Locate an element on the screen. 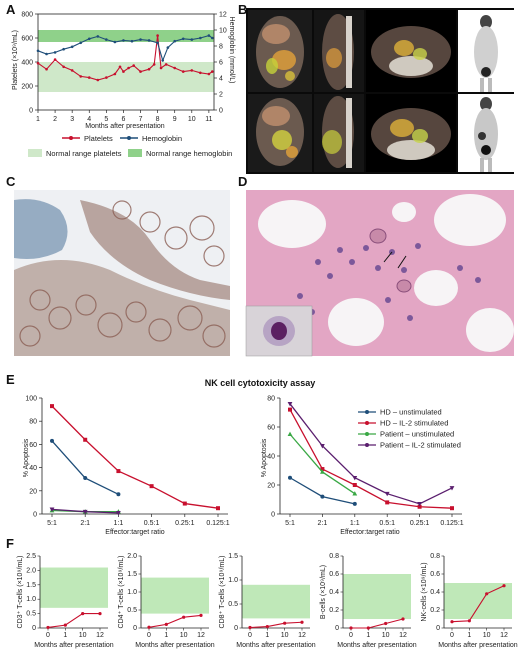 The image size is (520, 656). legend-hemoglobin-marker is located at coordinates (129, 138).